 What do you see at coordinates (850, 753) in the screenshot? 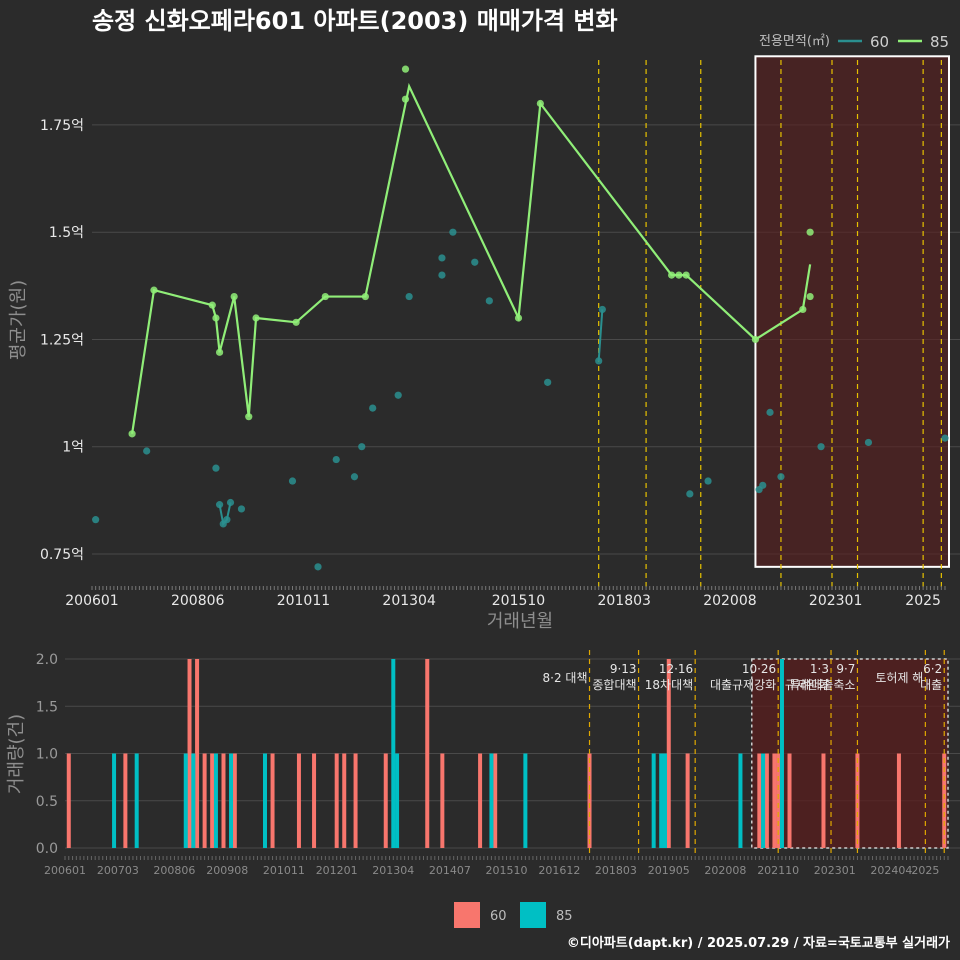
I see `volume-highlight-box` at bounding box center [850, 753].